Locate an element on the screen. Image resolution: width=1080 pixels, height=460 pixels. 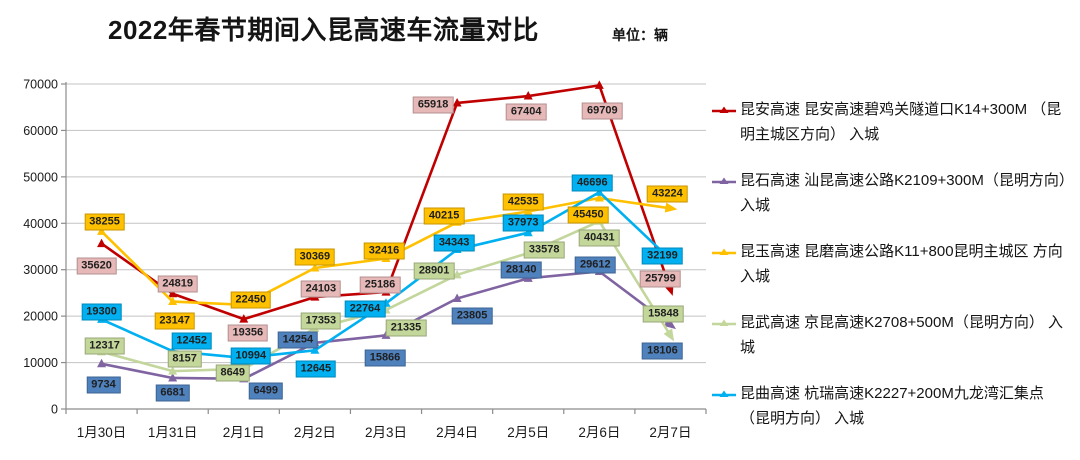
legend-item-昆玉高速: 昆玉高速 昆磨高速公路K11+800昆明主城区 方向 入城 is located at coordinates (893, 264).